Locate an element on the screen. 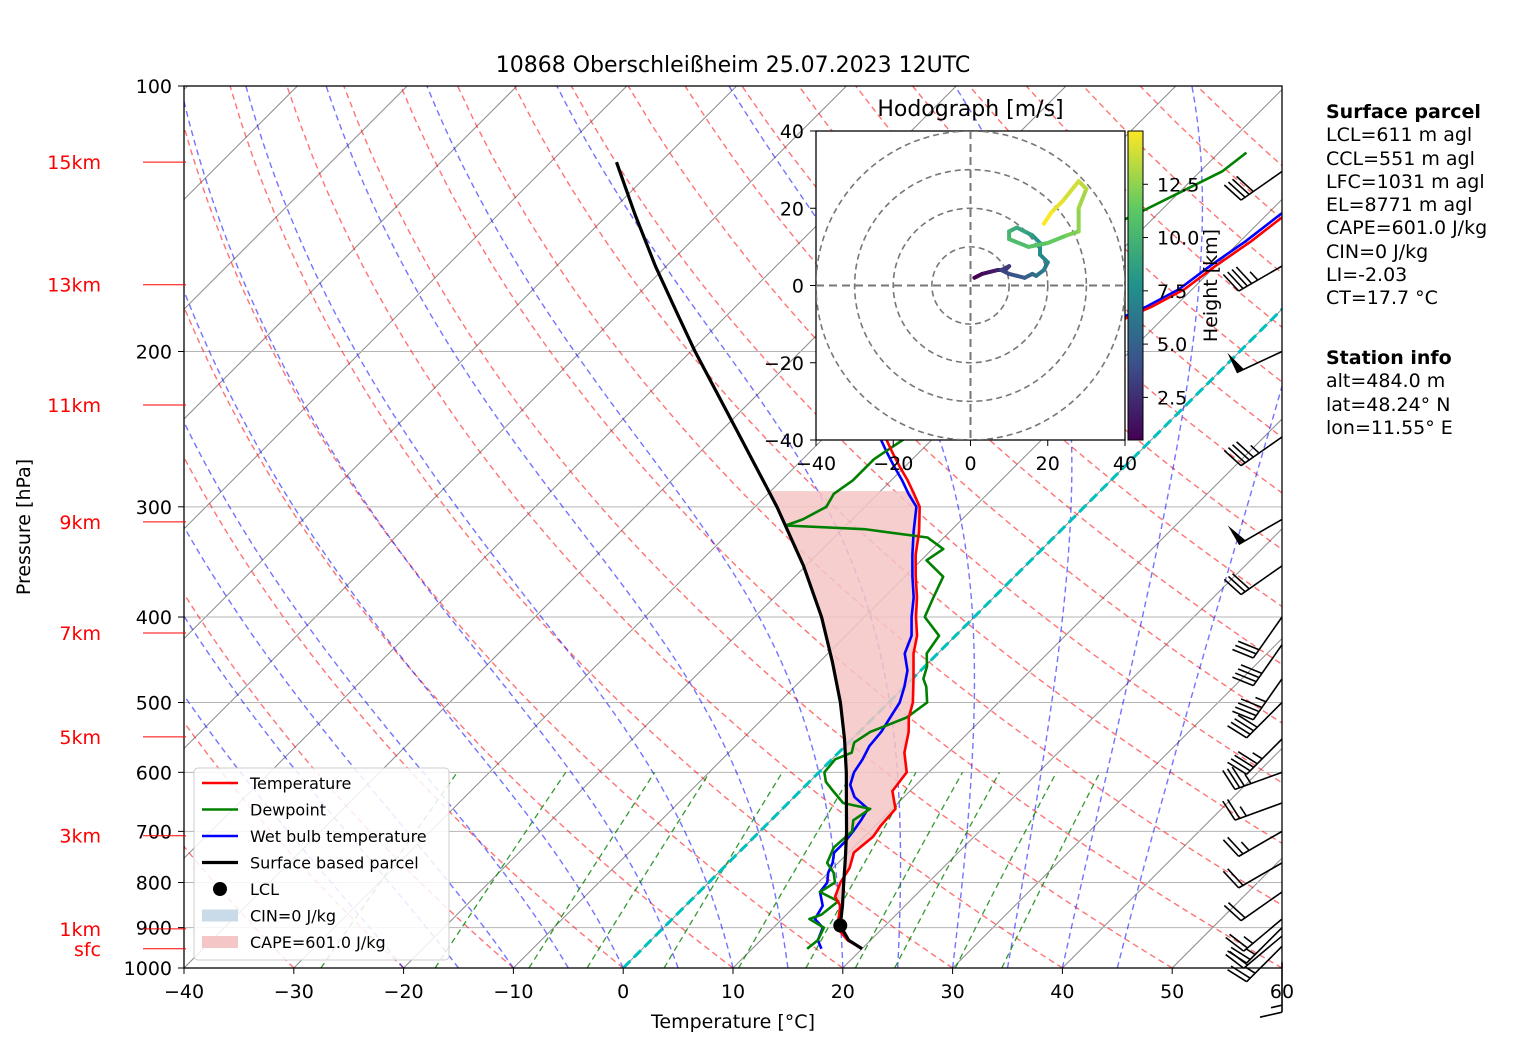  height-label: sfc is located at coordinates (87, 950).